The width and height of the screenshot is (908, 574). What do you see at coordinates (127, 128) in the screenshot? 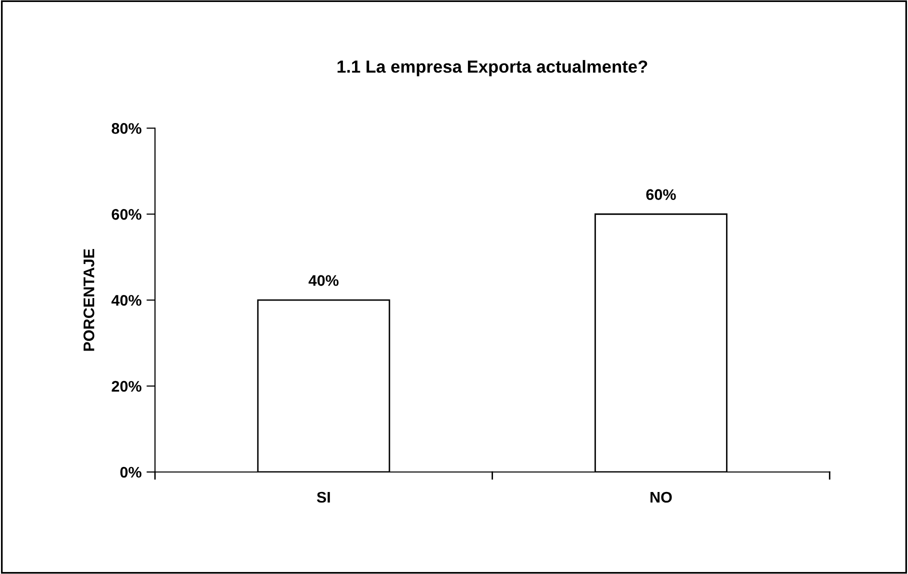
I see `y-tick-label: 80%` at bounding box center [127, 128].